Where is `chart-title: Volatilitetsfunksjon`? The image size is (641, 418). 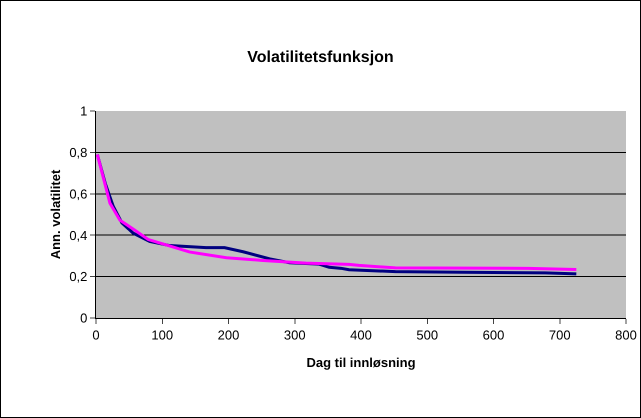
chart-title: Volatilitetsfunksjon is located at coordinates (320, 57).